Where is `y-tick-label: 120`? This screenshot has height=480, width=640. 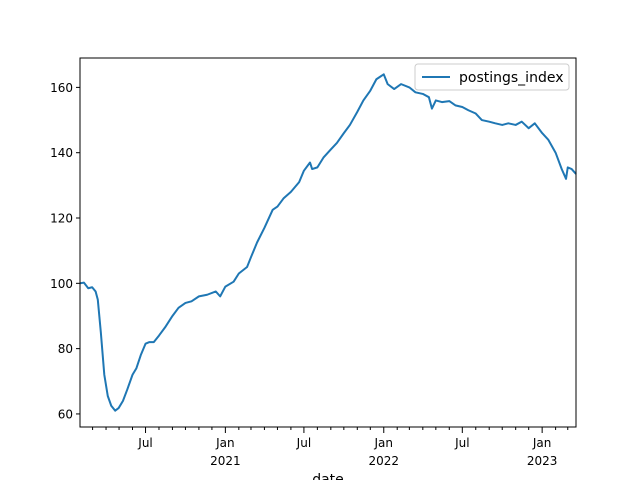
y-tick-label: 120 is located at coordinates (61, 219).